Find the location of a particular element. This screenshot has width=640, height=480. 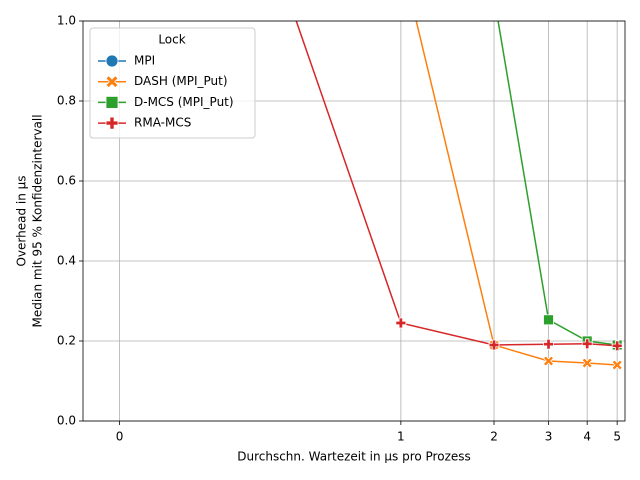

legend-label: RMA-MCS is located at coordinates (162, 123).